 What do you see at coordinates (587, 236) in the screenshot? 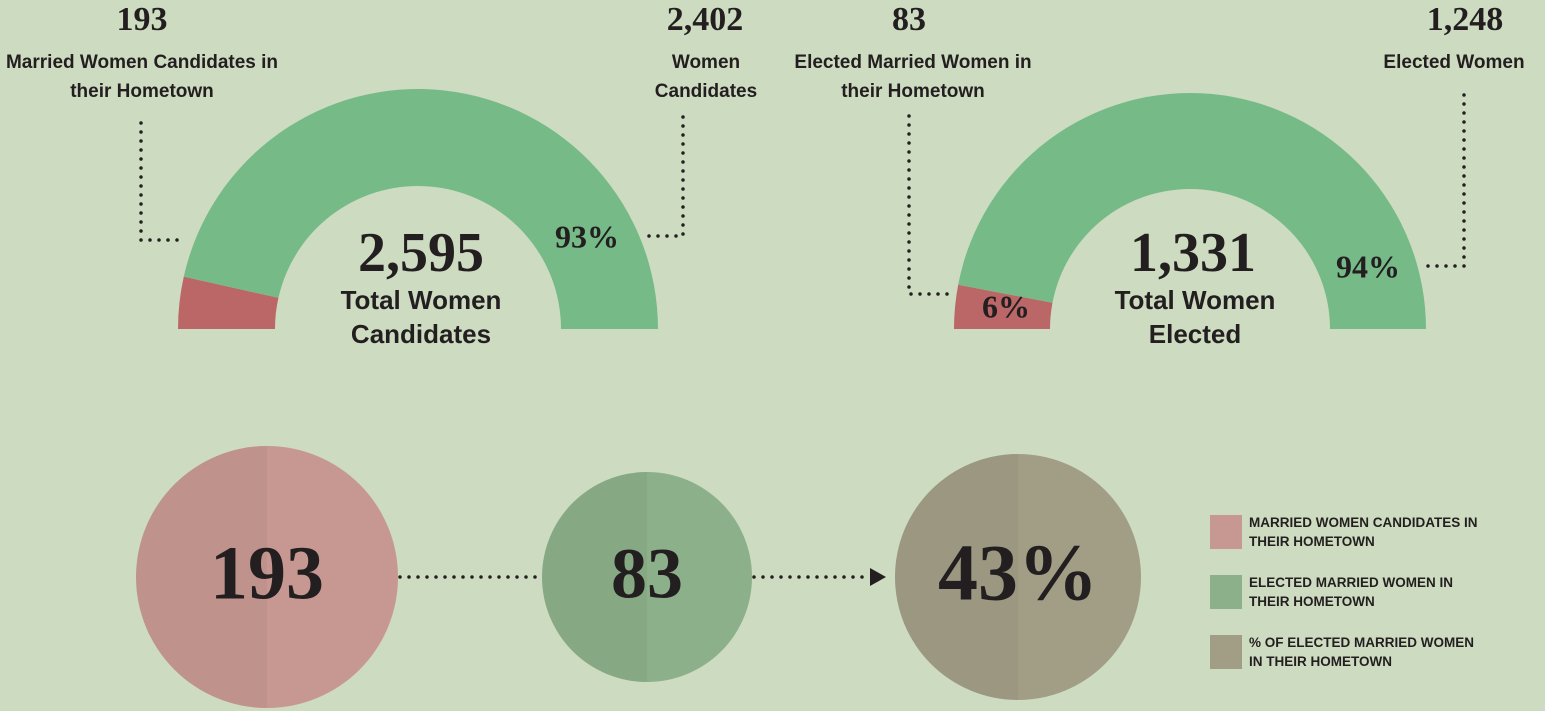
I see `percent-label: 93%` at bounding box center [587, 236].